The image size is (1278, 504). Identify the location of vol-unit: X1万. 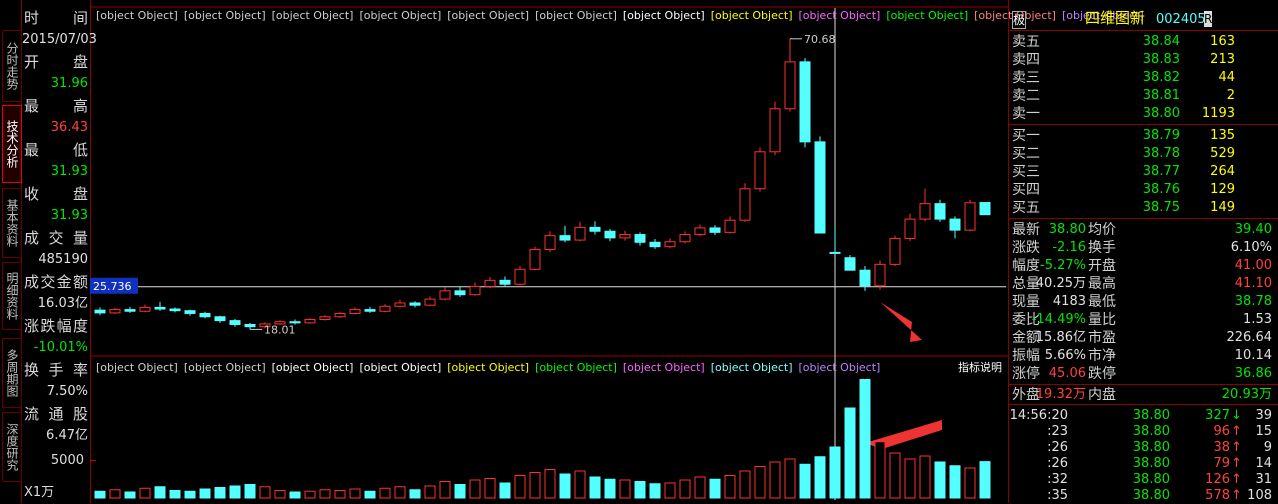
(39, 492).